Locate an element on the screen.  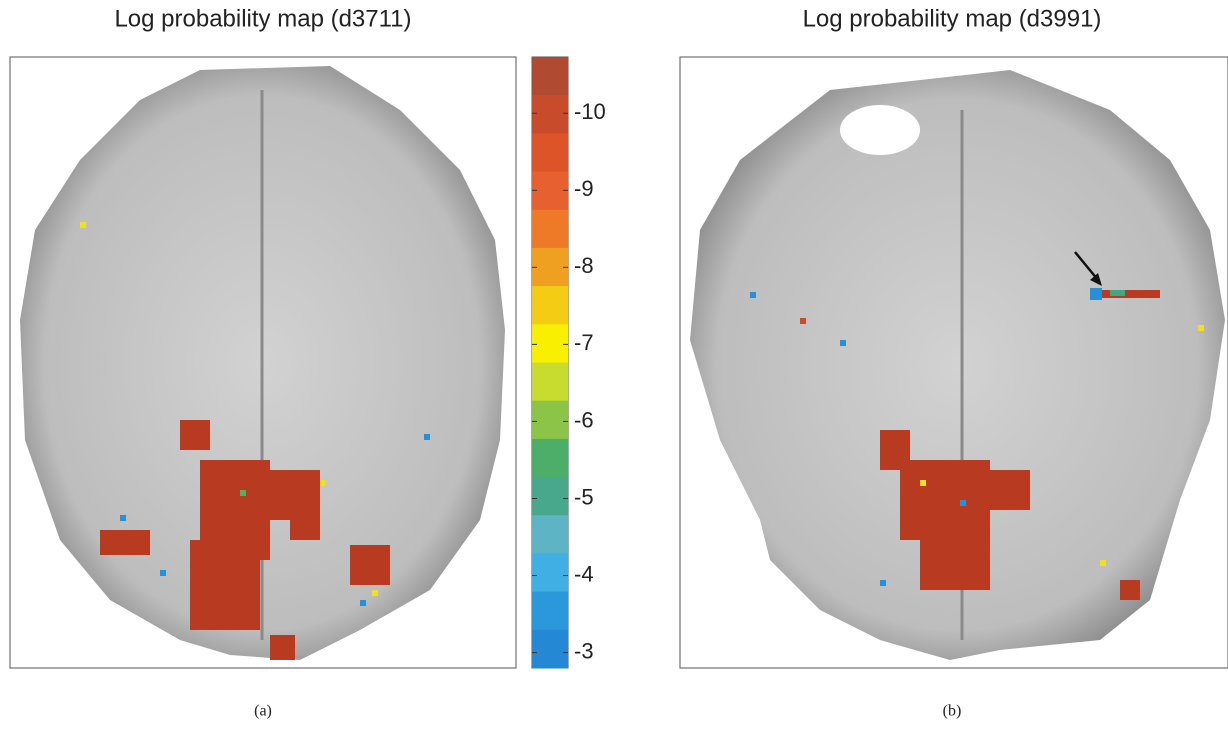
artifact is located at coordinates (880, 130).